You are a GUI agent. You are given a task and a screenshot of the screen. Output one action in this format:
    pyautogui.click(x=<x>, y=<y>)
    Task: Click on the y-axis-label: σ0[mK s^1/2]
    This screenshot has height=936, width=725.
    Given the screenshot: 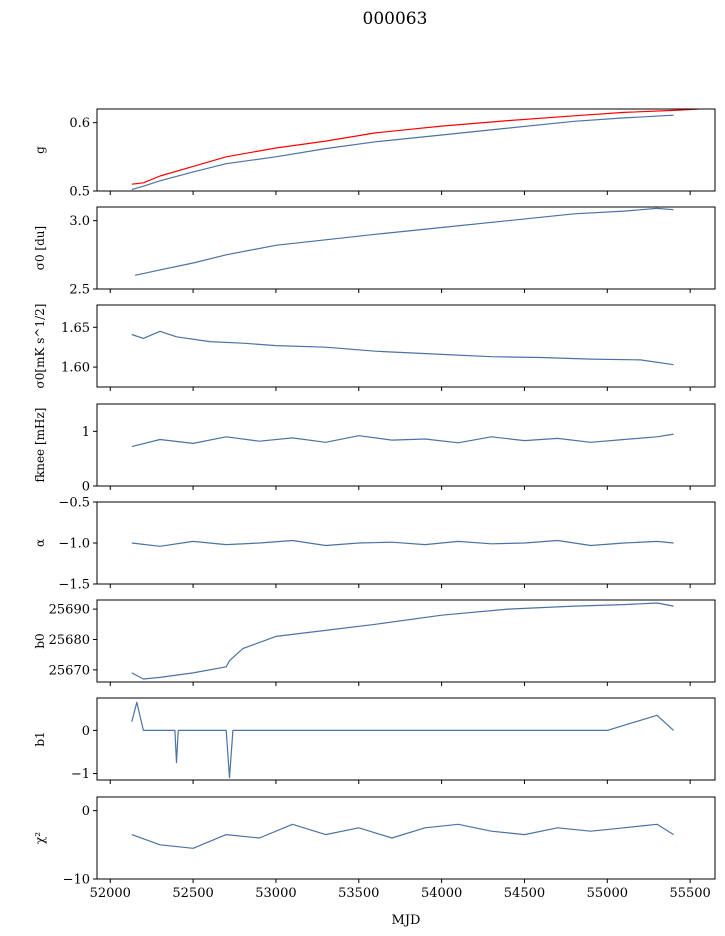 What is the action you would take?
    pyautogui.click(x=40, y=346)
    